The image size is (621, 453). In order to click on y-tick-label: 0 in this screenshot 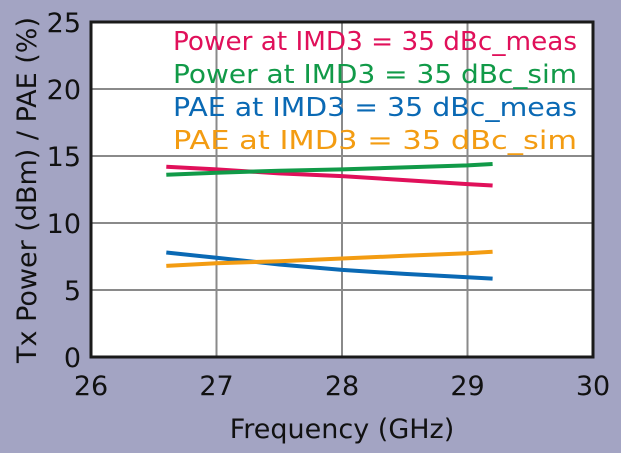, I will do `click(72, 358)`.